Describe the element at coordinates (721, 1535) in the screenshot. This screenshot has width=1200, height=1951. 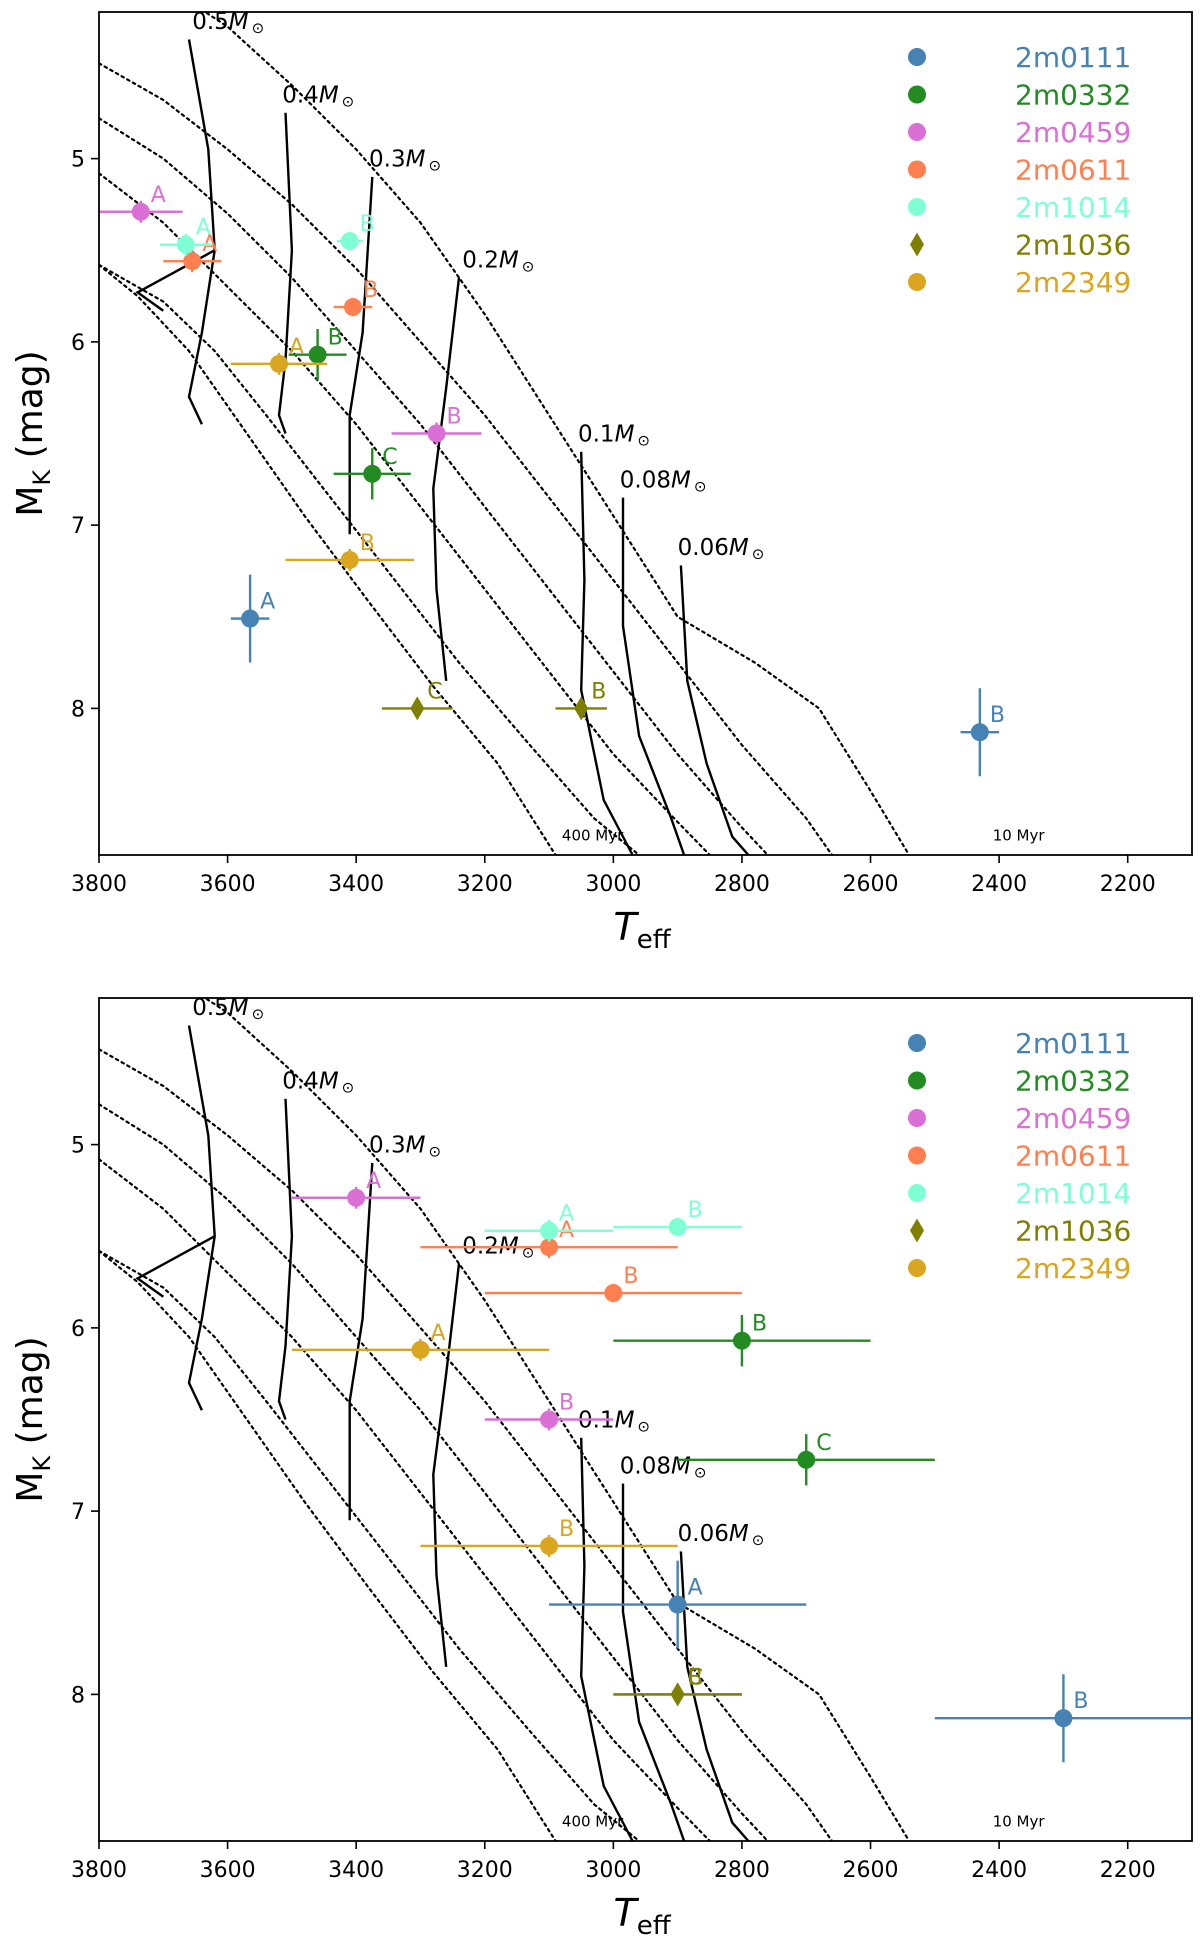
I see `mass-track-label: 0.06M ⊙` at that location.